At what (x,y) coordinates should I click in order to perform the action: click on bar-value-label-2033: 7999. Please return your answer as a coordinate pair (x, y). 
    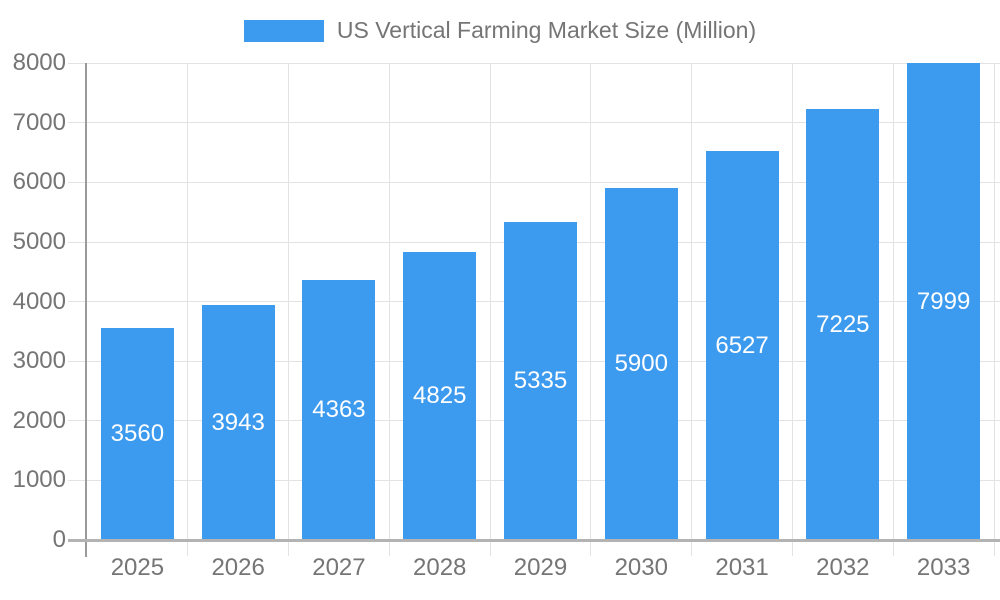
    Looking at the image, I should click on (943, 301).